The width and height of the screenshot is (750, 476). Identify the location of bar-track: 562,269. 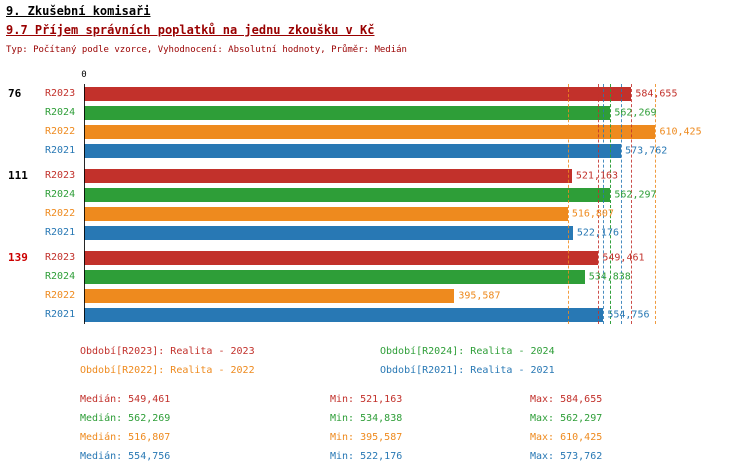
(414, 112).